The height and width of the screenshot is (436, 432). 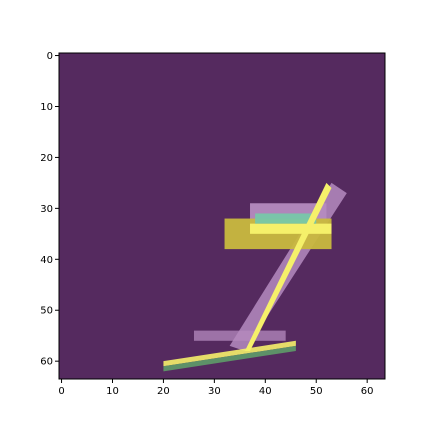 What do you see at coordinates (46, 260) in the screenshot?
I see `y-tick-label-40: 40` at bounding box center [46, 260].